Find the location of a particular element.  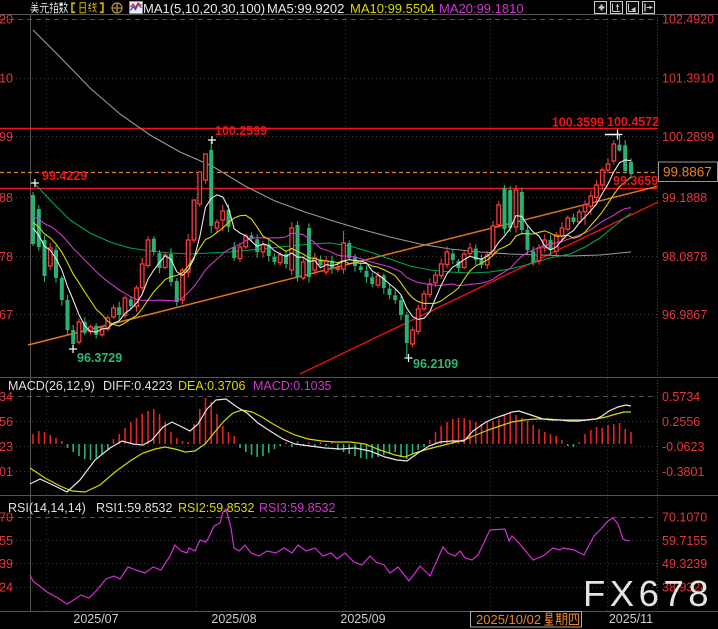

svg-text: 2025/07 is located at coordinates (95, 619).